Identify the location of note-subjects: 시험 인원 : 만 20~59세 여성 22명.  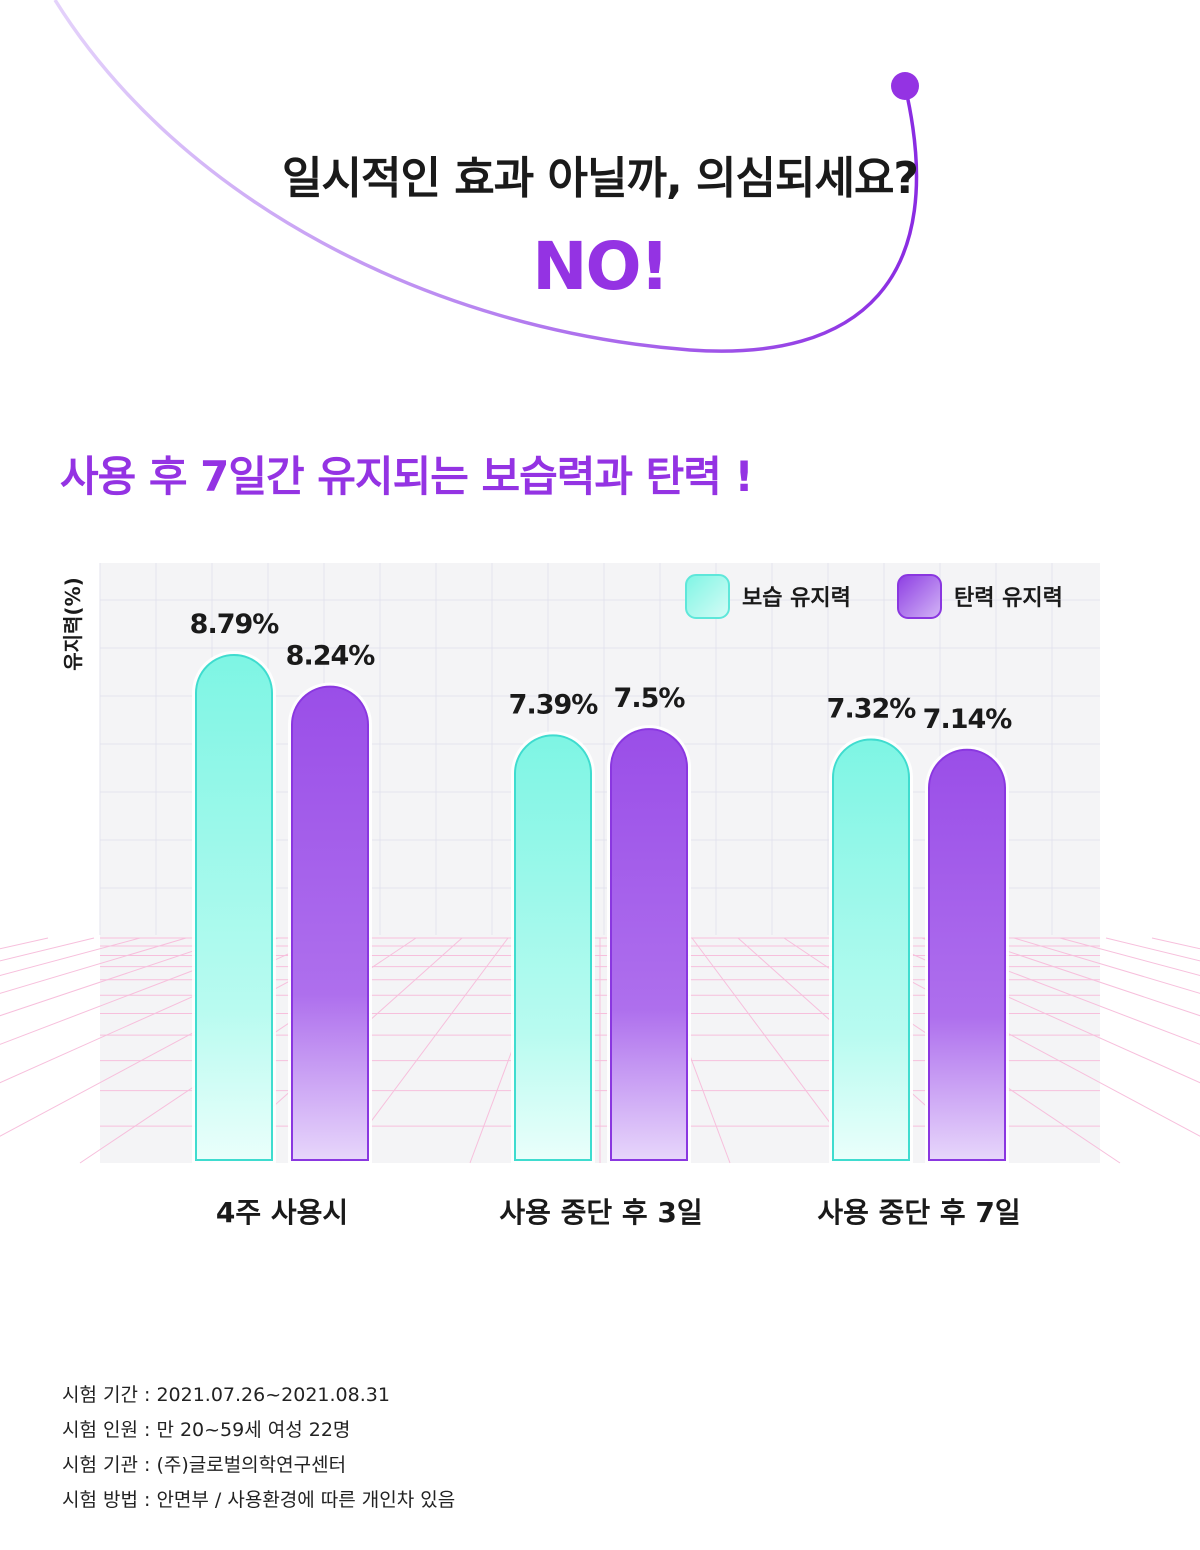
(206, 1430).